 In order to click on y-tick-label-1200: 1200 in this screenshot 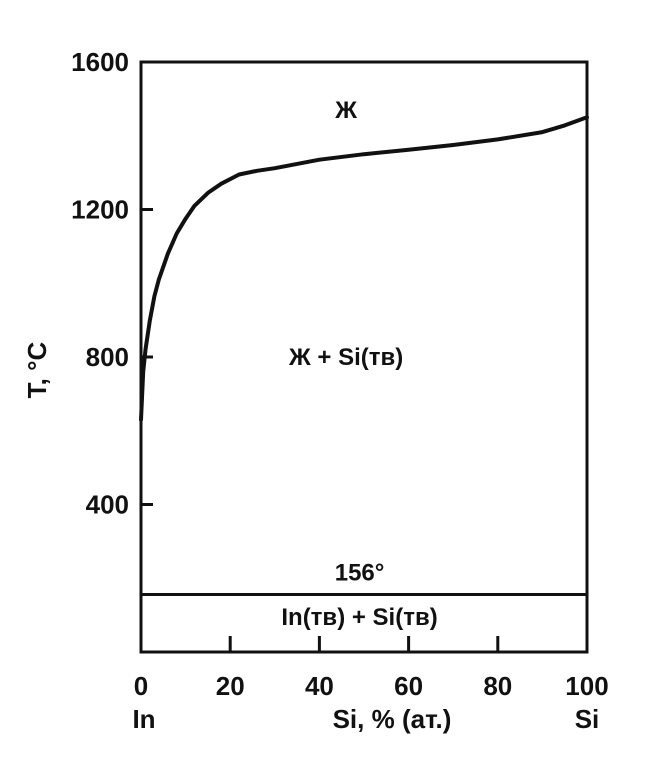, I will do `click(100, 210)`.